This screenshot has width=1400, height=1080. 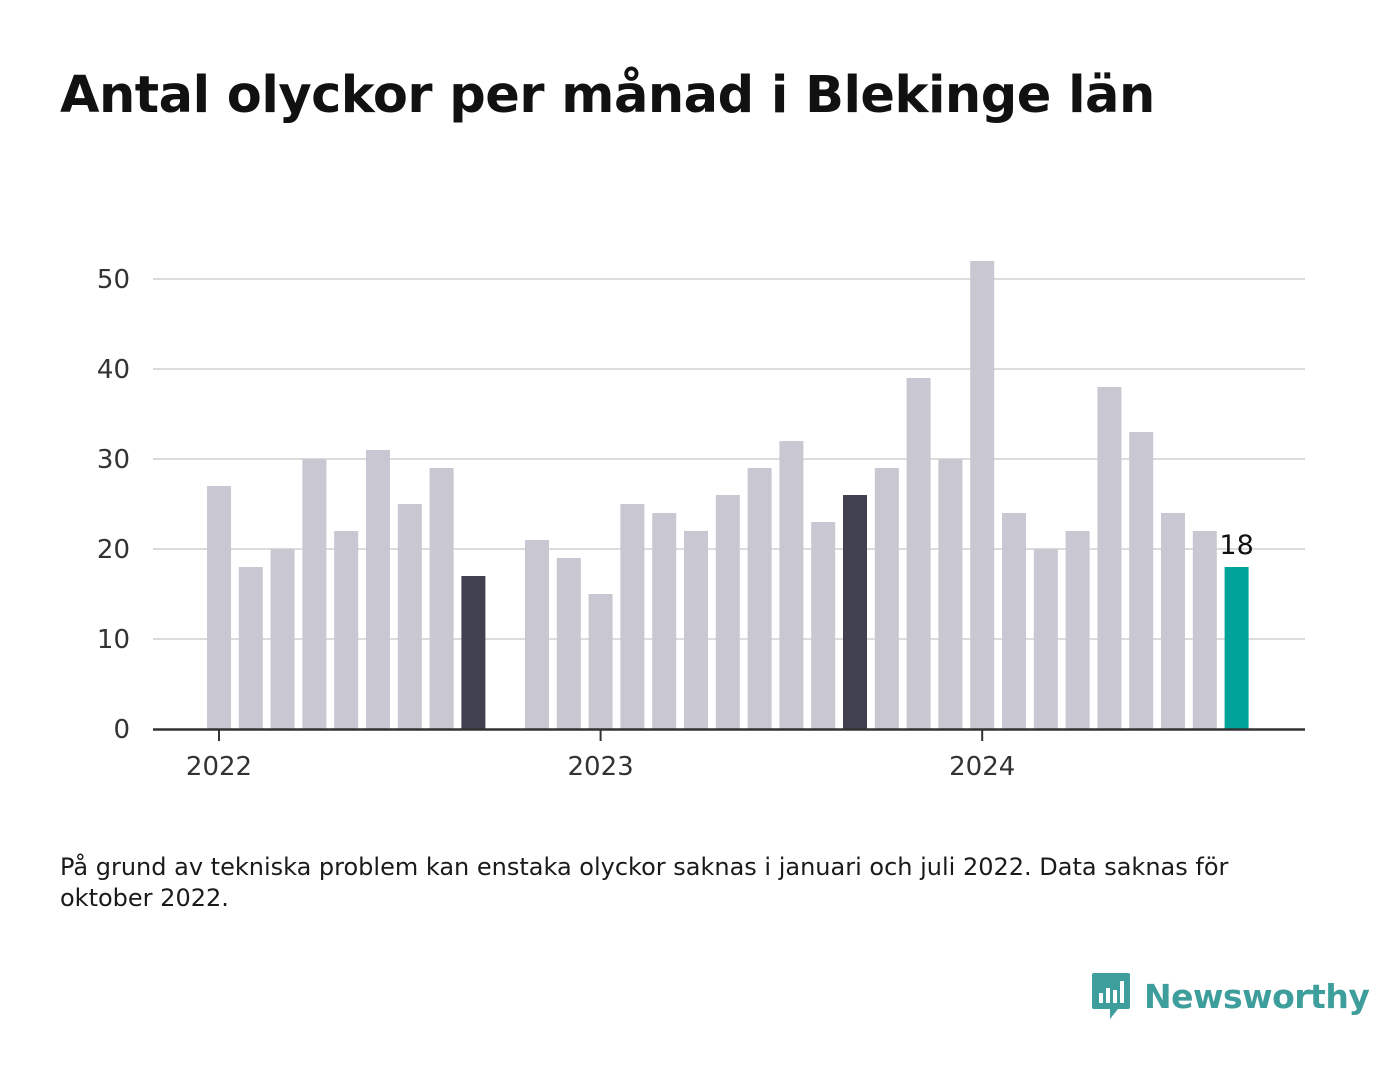 What do you see at coordinates (113, 280) in the screenshot?
I see `y-tick-label: 50` at bounding box center [113, 280].